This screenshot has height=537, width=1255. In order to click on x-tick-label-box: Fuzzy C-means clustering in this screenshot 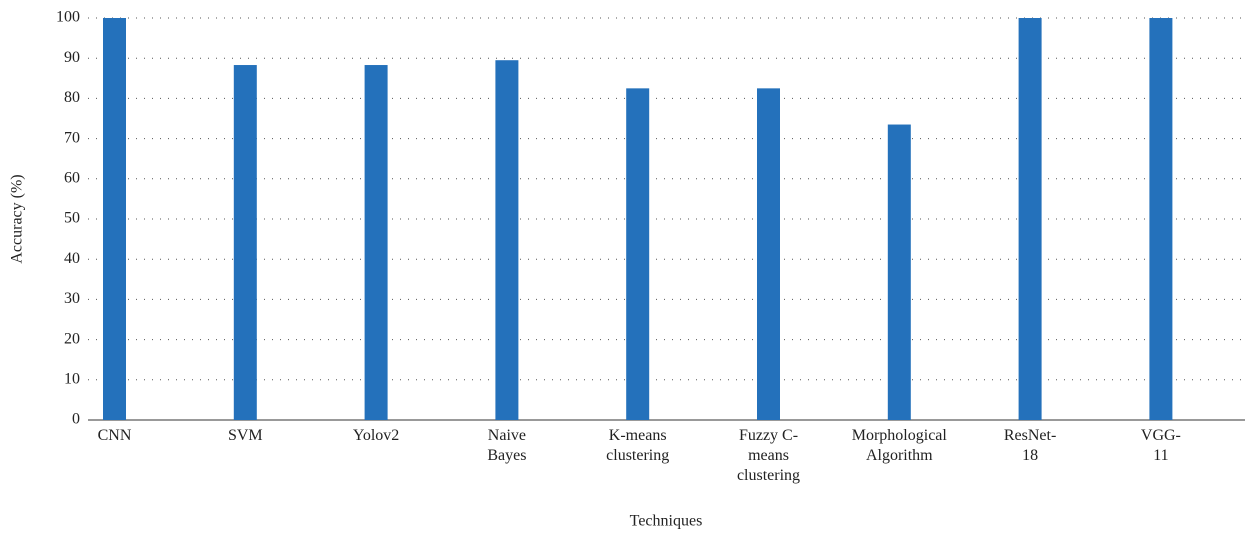, I will do `click(769, 456)`.